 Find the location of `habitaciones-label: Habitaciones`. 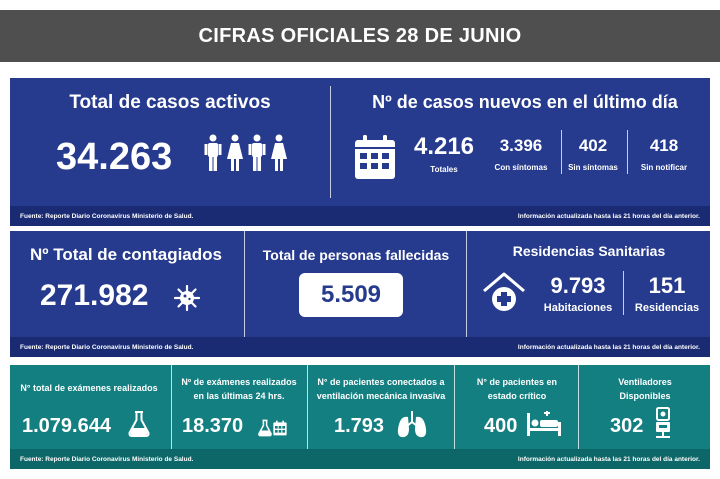

habitaciones-label: Habitaciones is located at coordinates (578, 308).